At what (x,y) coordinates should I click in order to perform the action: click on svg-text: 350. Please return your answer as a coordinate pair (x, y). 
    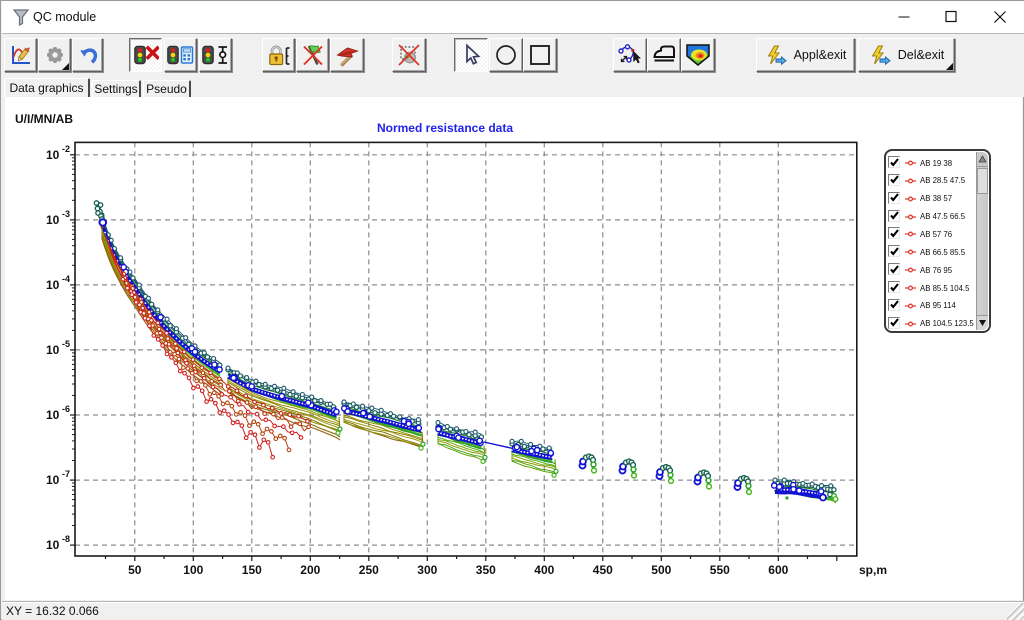
    Looking at the image, I should click on (486, 570).